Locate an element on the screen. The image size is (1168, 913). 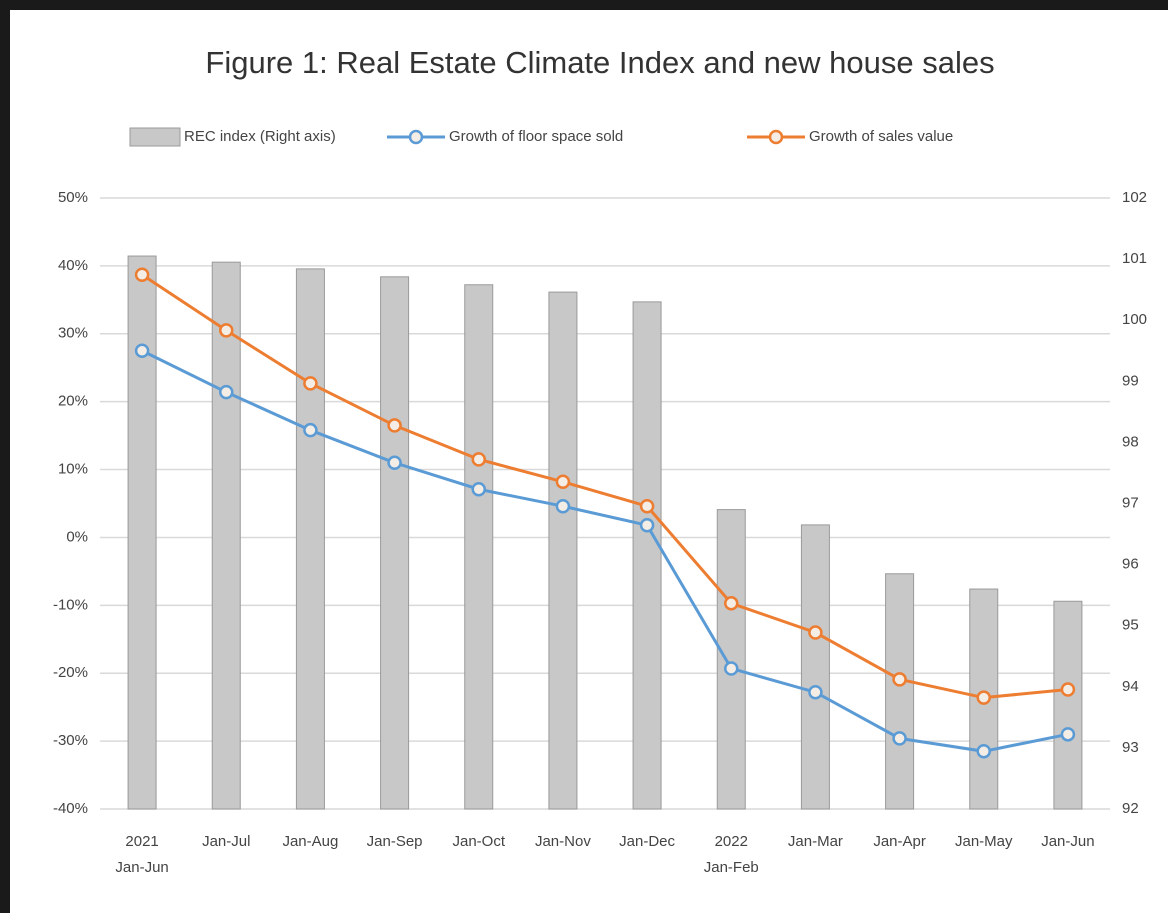
y2-tick-label: 92 is located at coordinates (1130, 808).